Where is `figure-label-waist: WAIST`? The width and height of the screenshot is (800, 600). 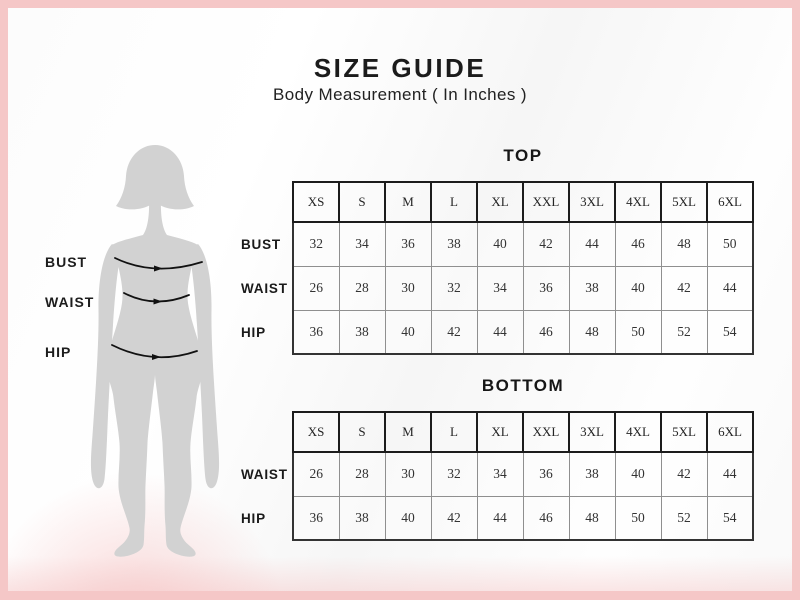
figure-label-waist: WAIST is located at coordinates (70, 302).